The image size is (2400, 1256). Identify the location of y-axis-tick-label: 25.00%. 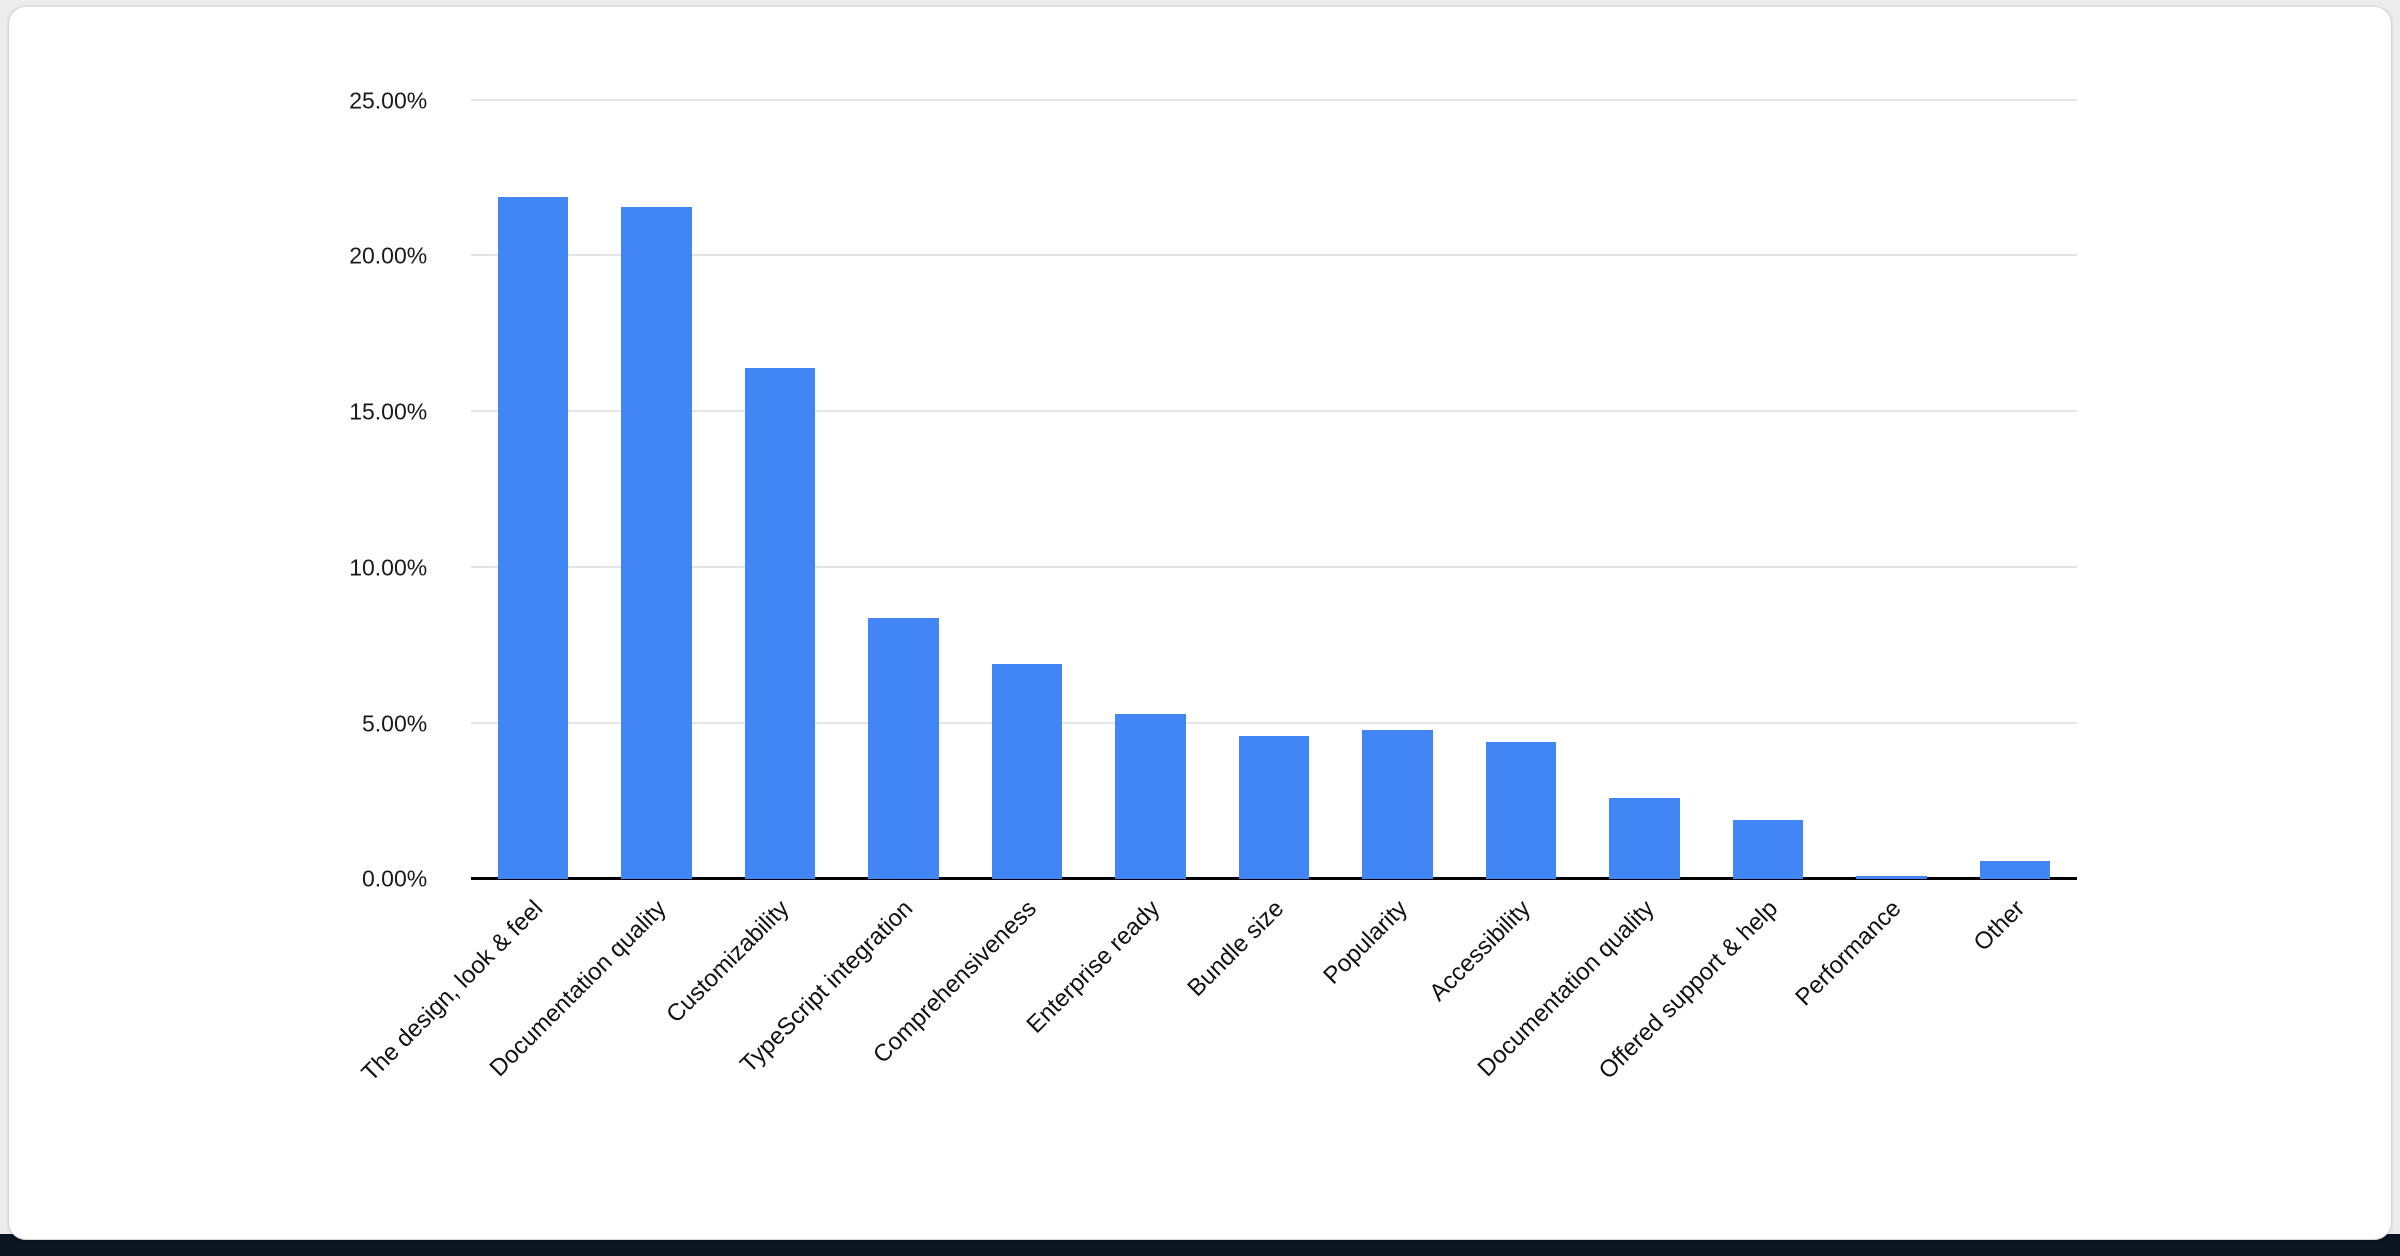
(388, 100).